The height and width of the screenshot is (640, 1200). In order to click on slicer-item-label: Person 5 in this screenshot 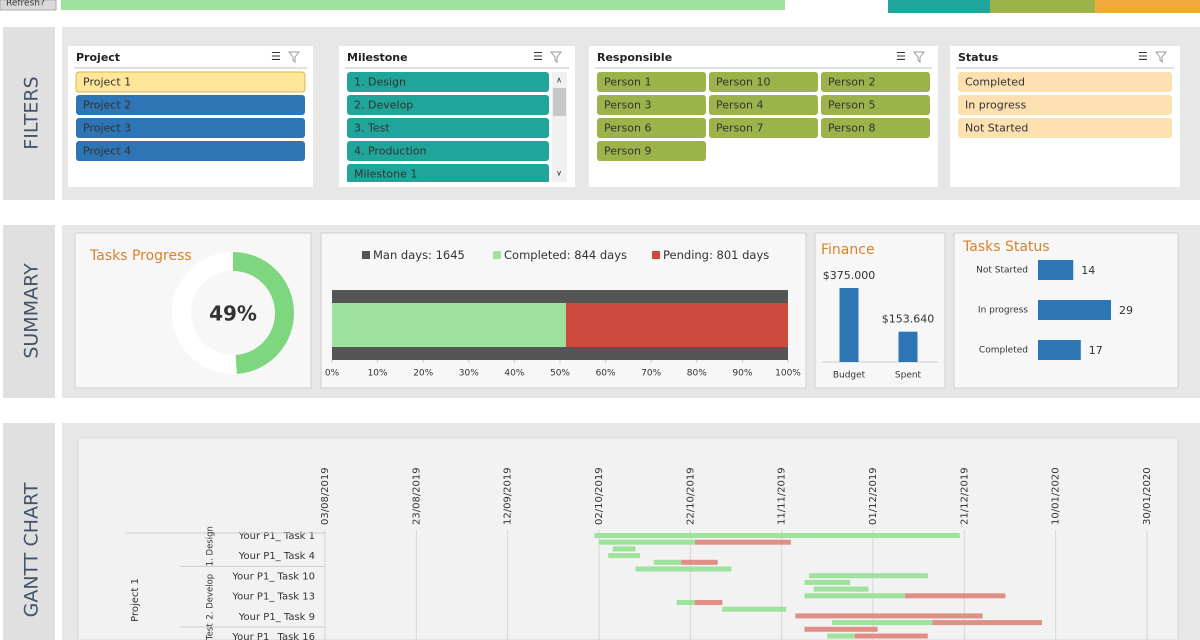, I will do `click(851, 105)`.